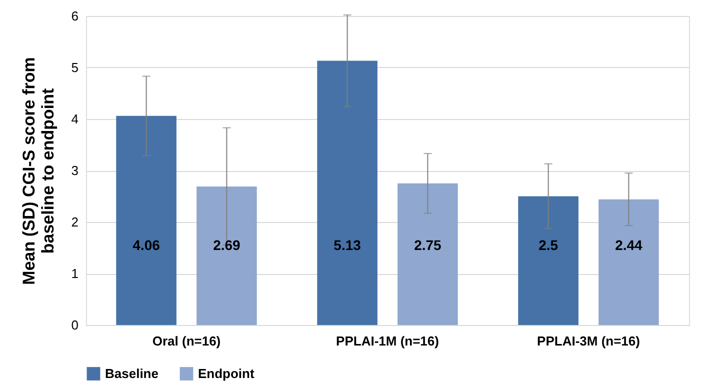  Describe the element at coordinates (74, 67) in the screenshot. I see `y-tick-label: 5` at that location.